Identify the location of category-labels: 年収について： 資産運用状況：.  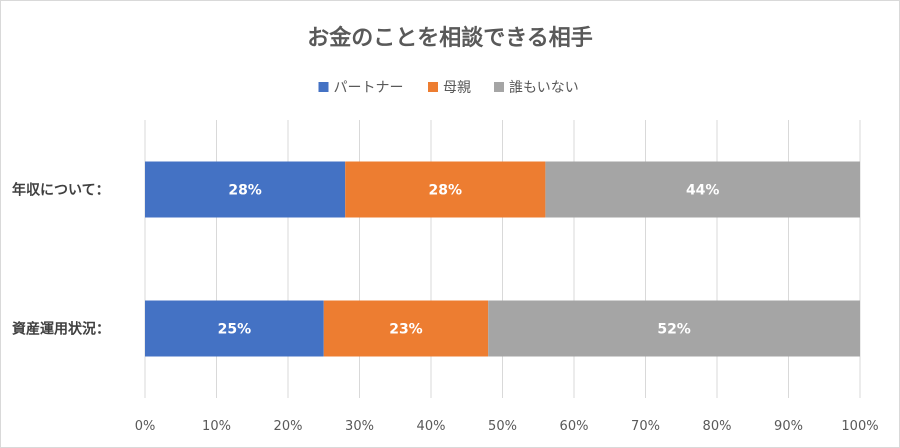
(61, 260).